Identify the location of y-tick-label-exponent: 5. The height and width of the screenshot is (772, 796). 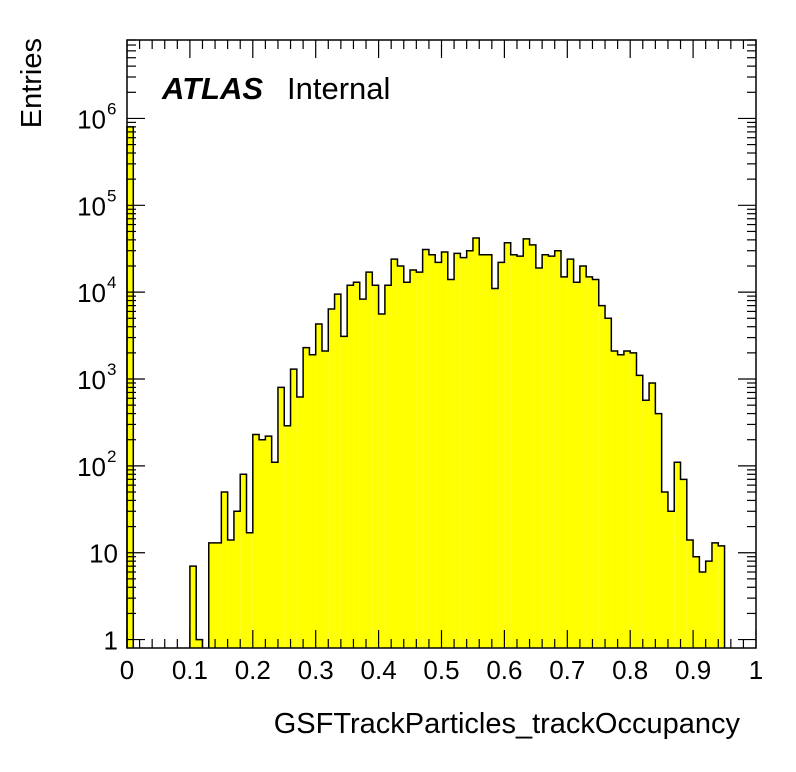
(111, 195).